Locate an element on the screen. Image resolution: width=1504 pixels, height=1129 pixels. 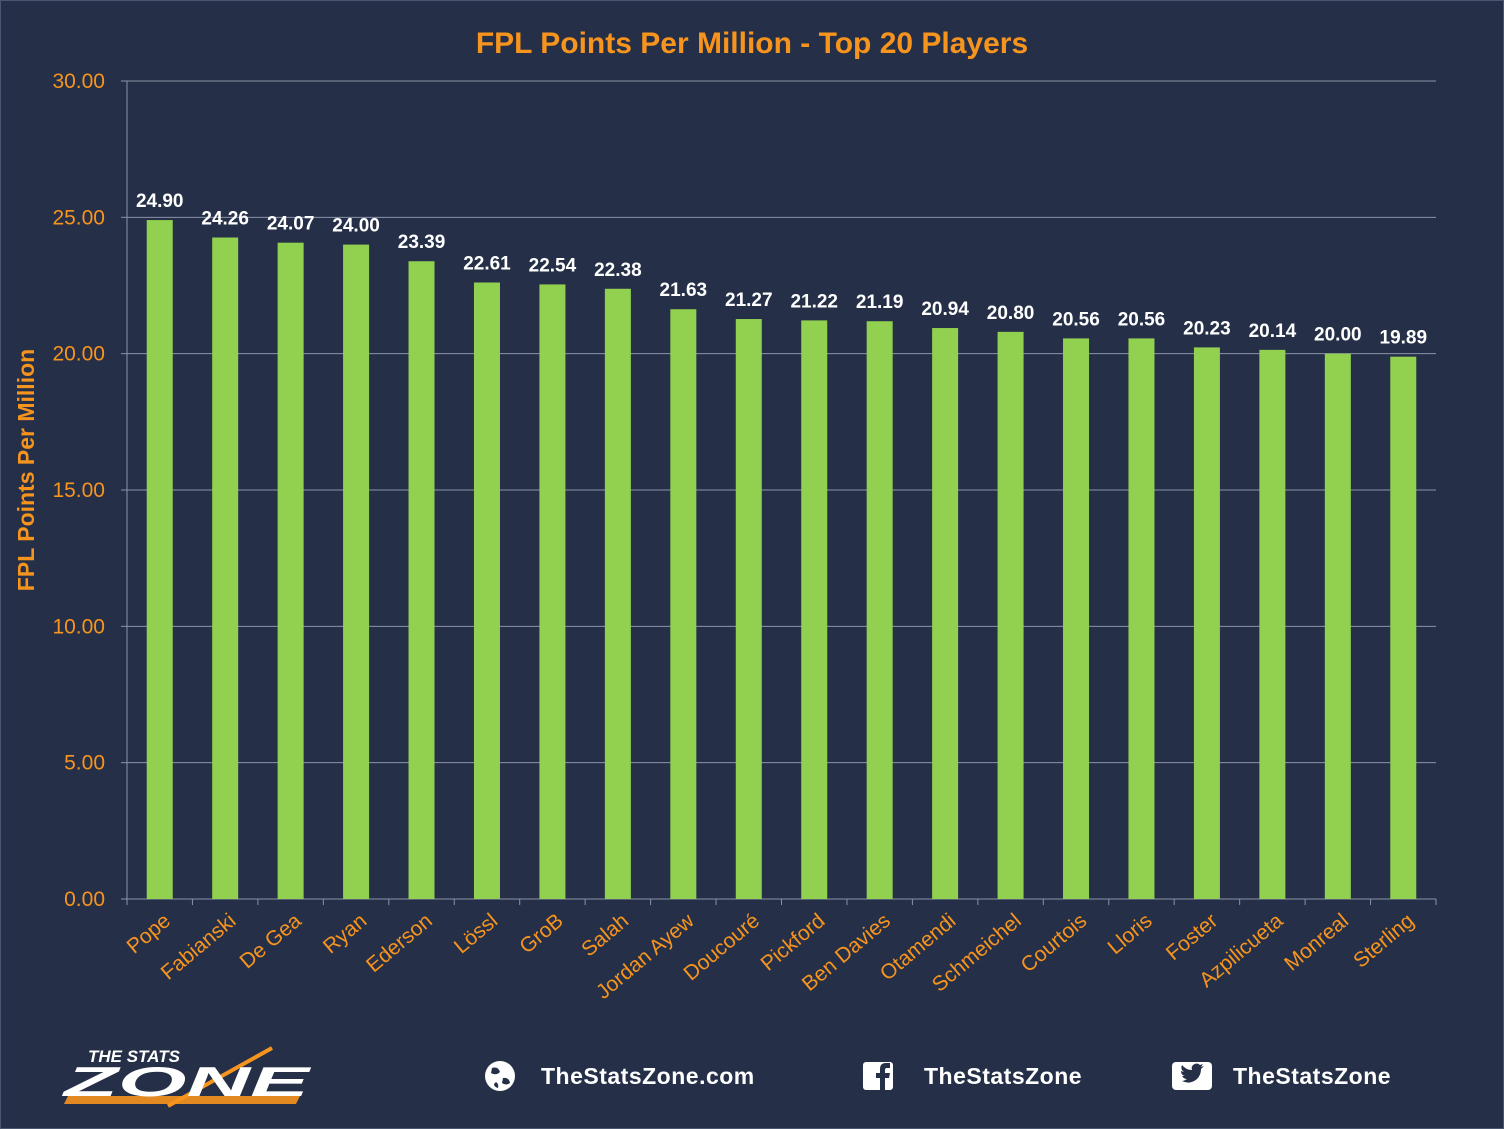
data-label: 22.54 is located at coordinates (553, 265).